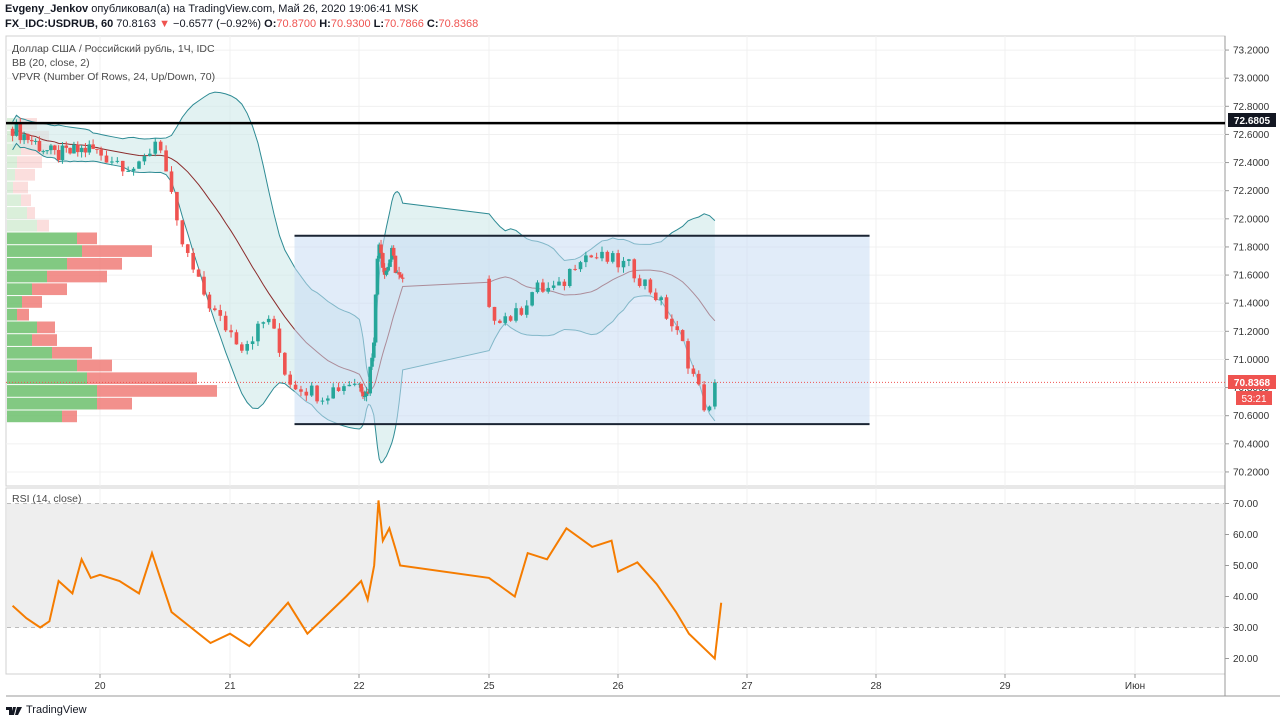 This screenshot has height=726, width=1280. Describe the element at coordinates (1251, 416) in the screenshot. I see `price-tick-label: 70.6000` at that location.